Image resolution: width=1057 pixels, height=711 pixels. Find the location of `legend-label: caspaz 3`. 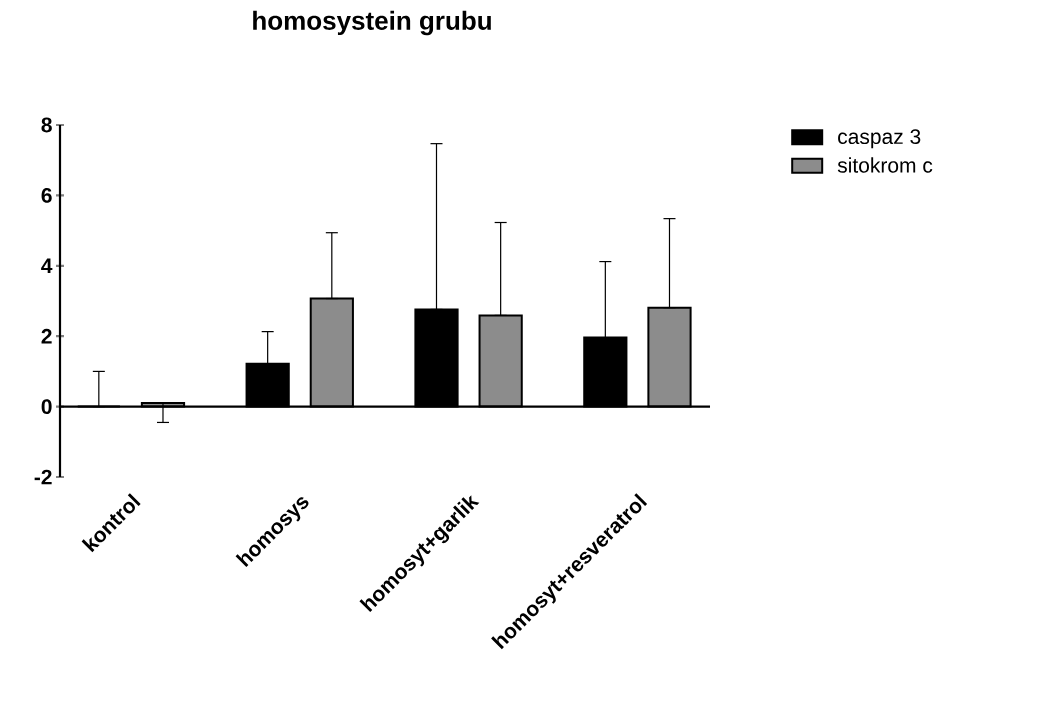

legend-label: caspaz 3 is located at coordinates (879, 139).